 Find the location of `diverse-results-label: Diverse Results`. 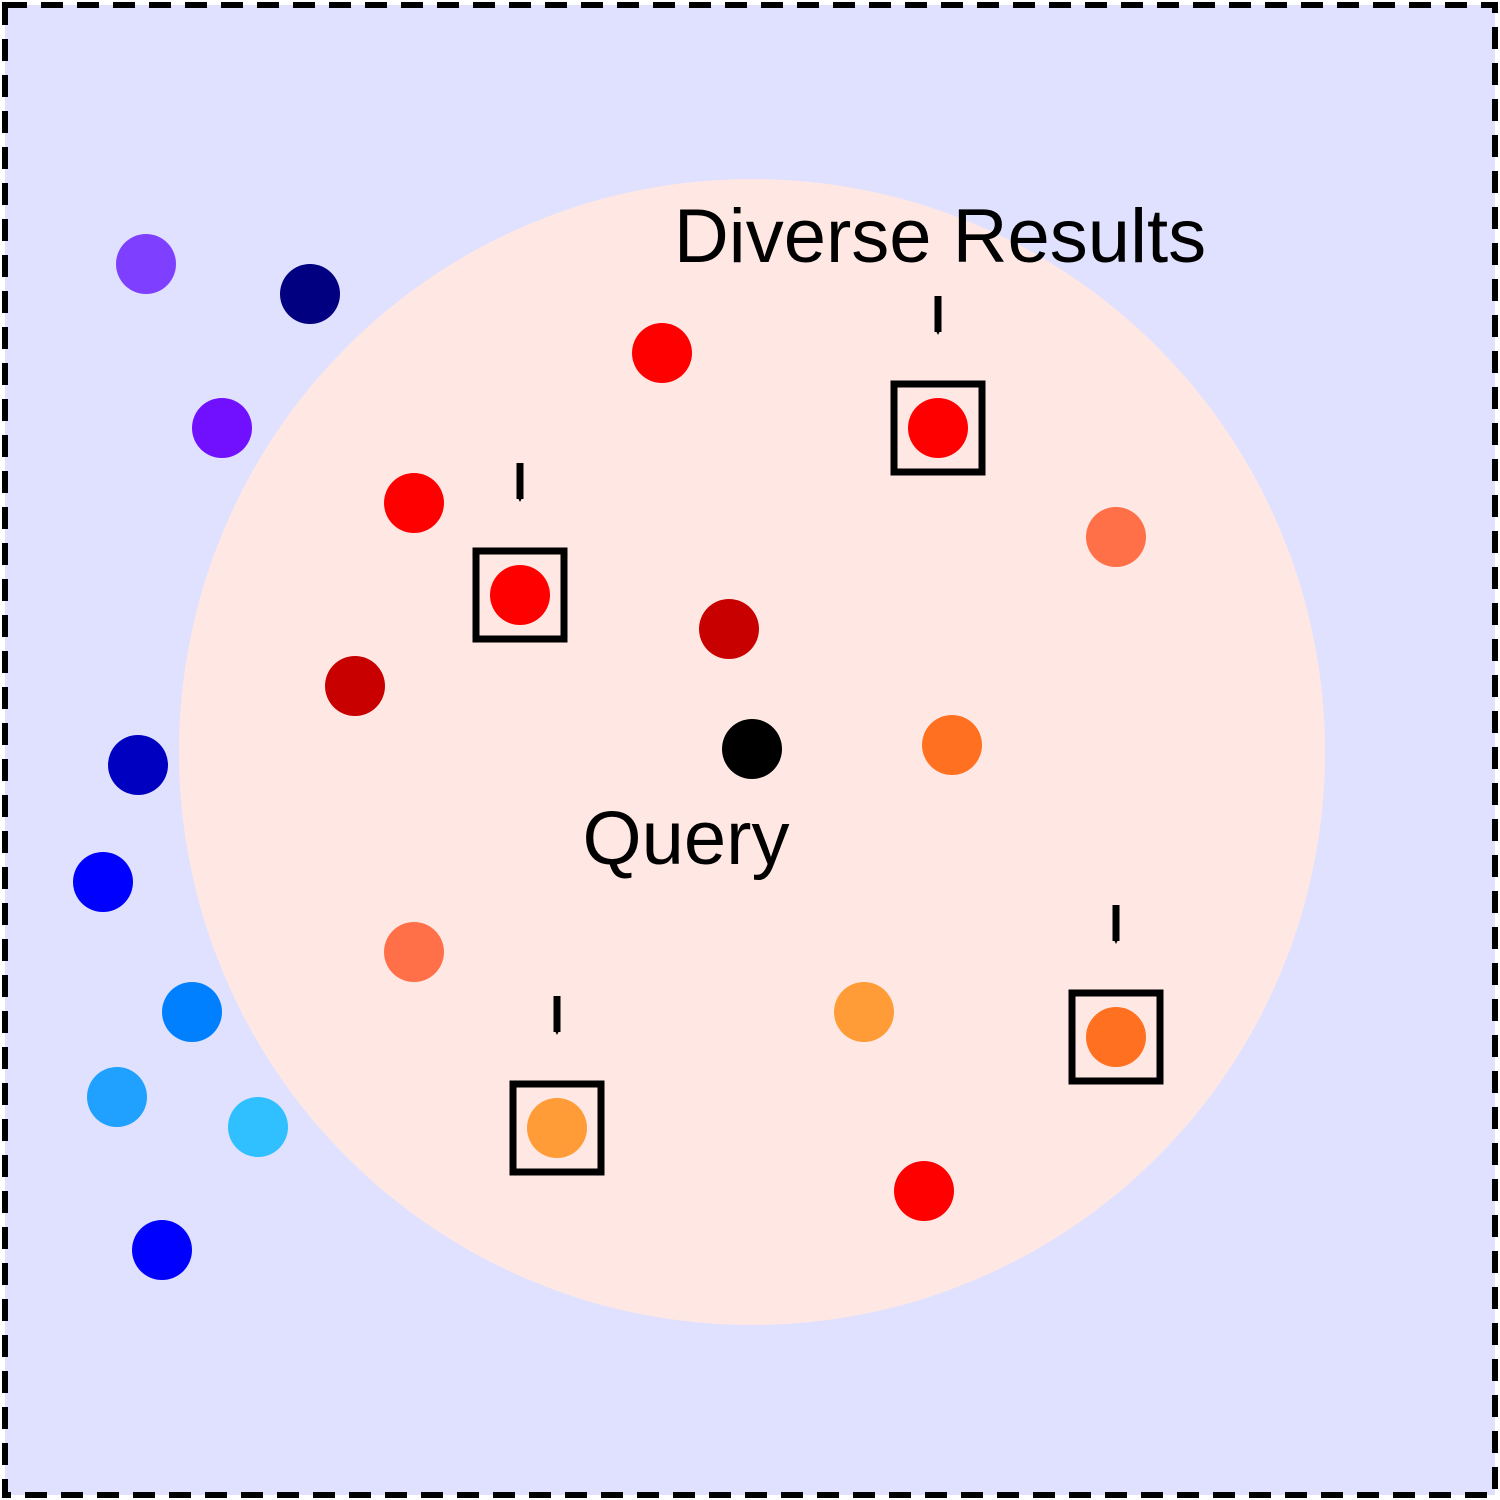

diverse-results-label: Diverse Results is located at coordinates (940, 236).